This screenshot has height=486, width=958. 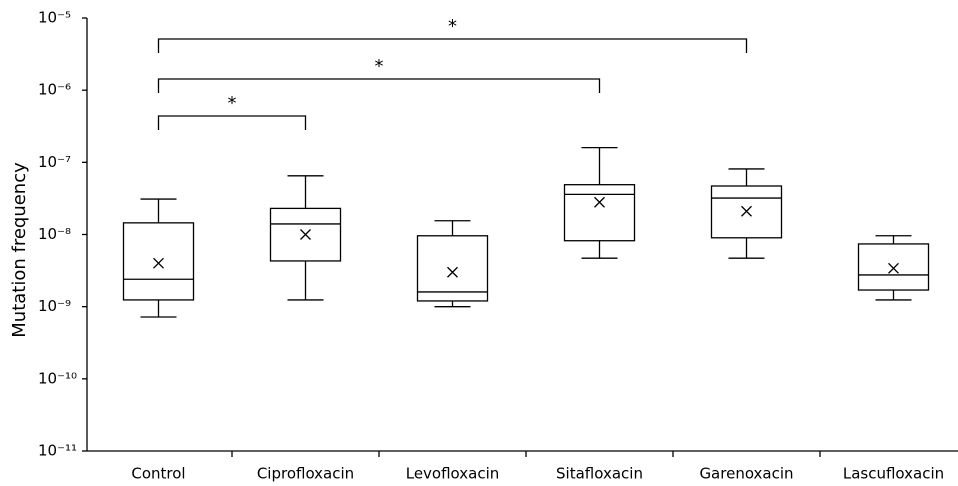 What do you see at coordinates (54, 18) in the screenshot?
I see `y-tick-label: 10⁻⁵` at bounding box center [54, 18].